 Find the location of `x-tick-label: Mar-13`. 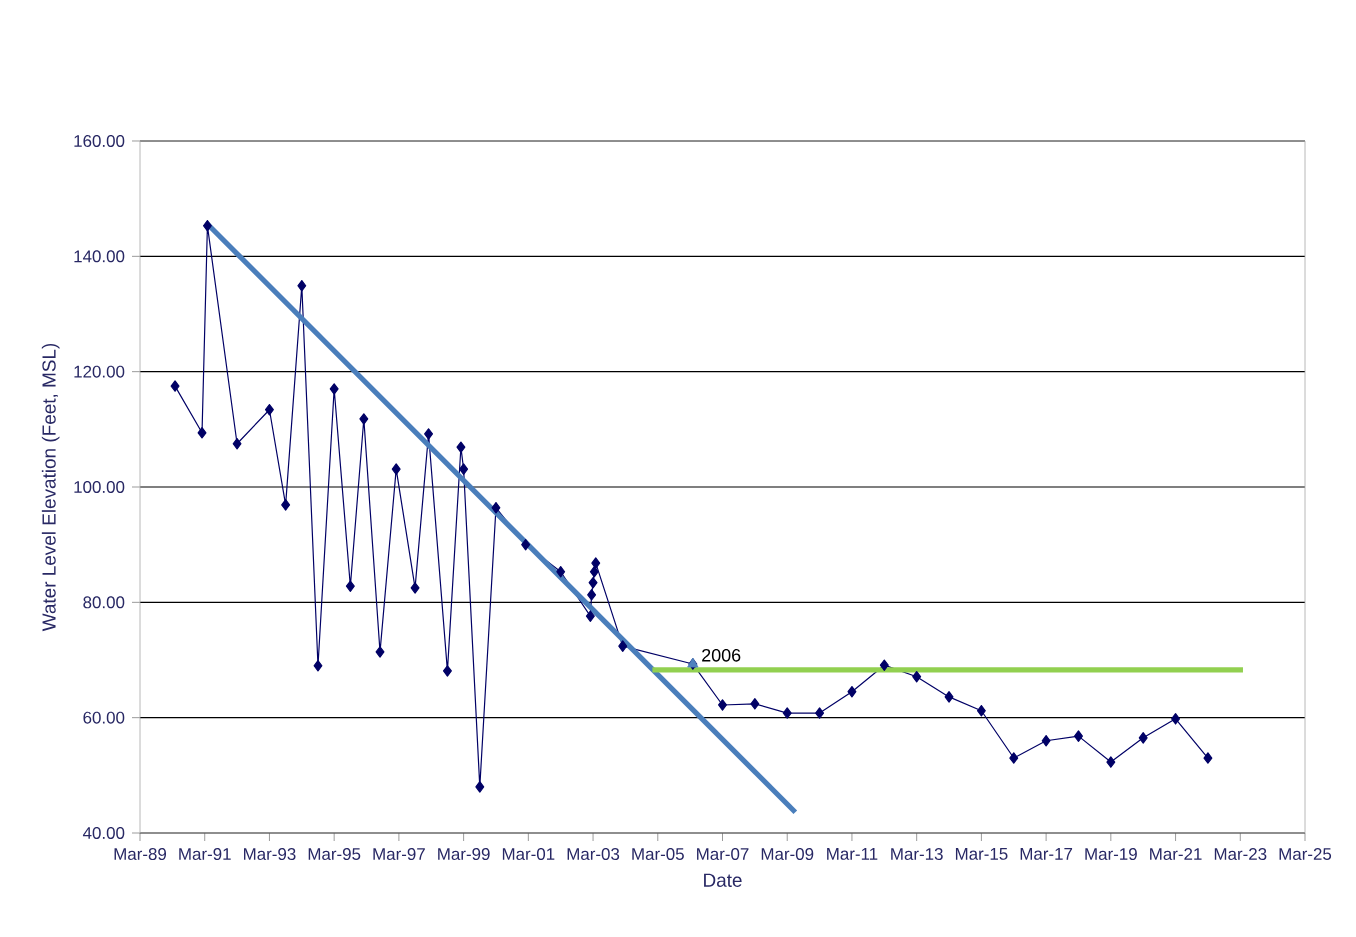

x-tick-label: Mar-13 is located at coordinates (917, 854).